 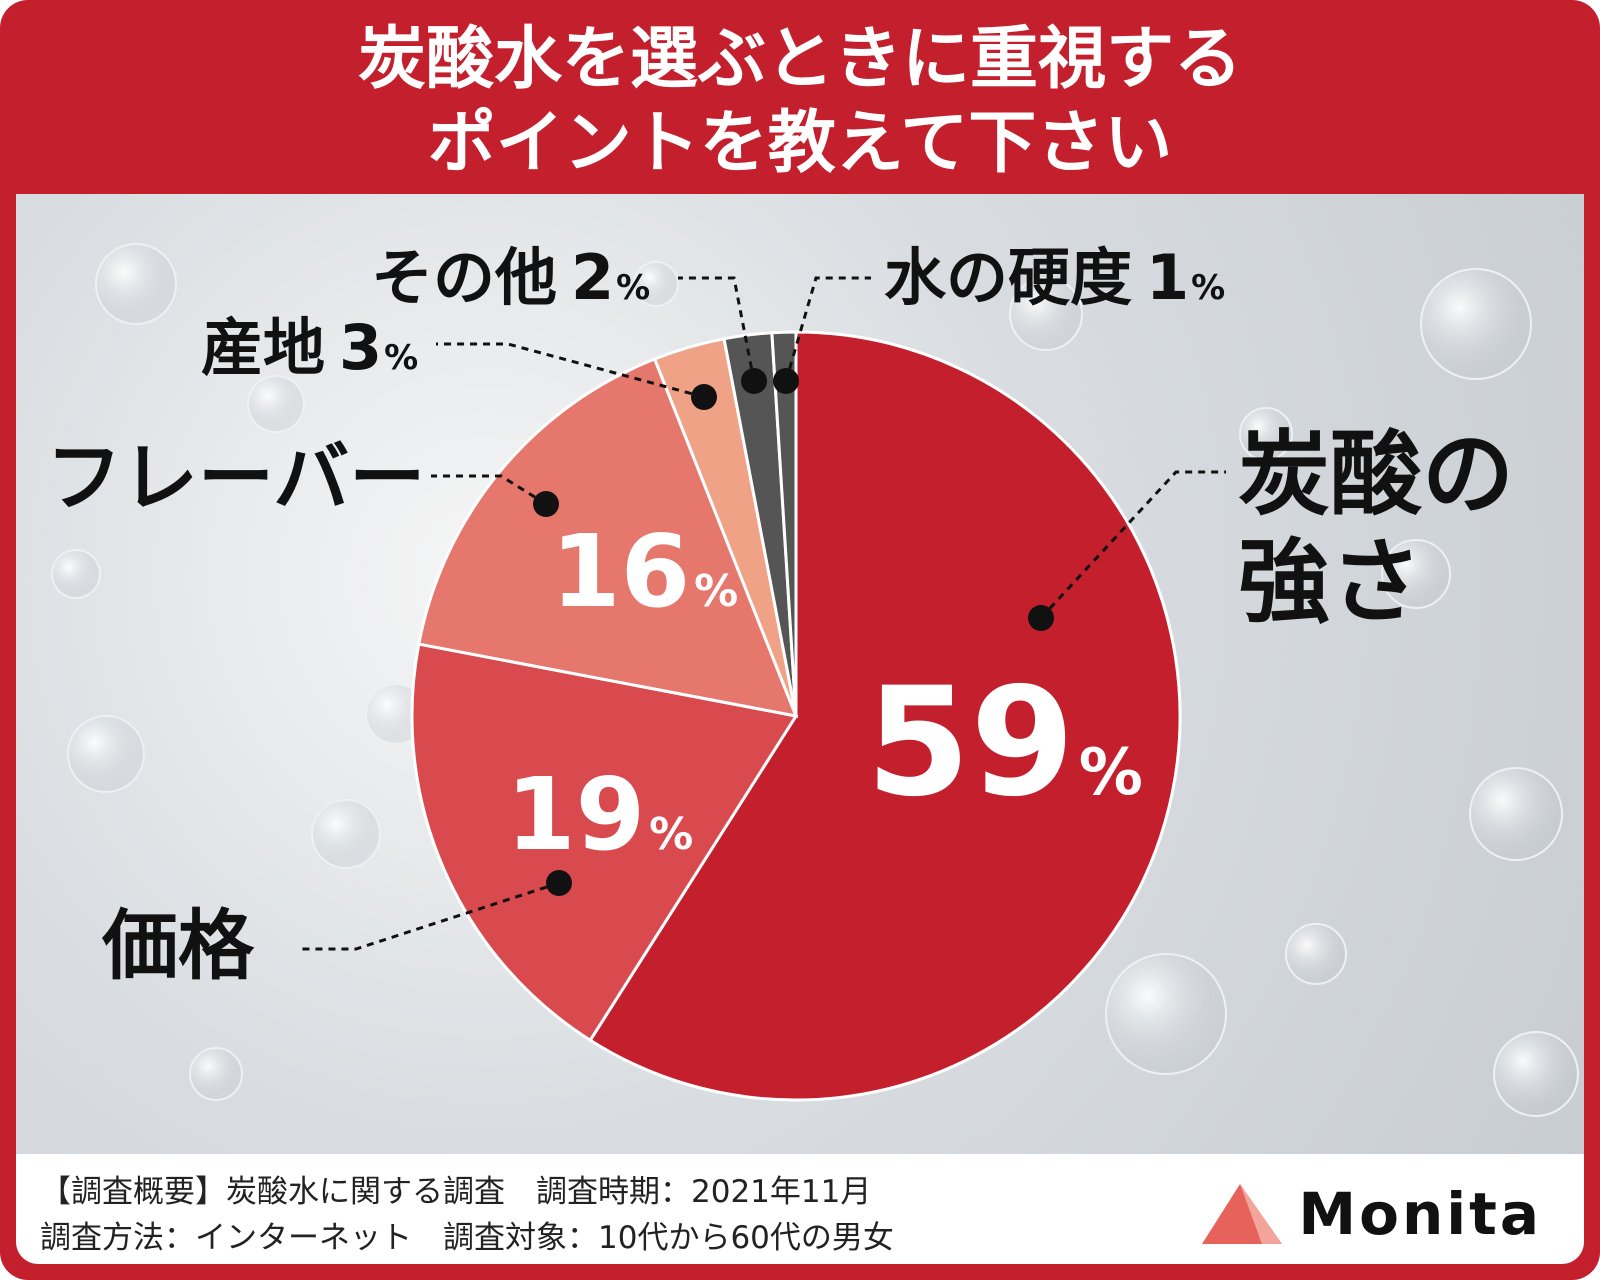 What do you see at coordinates (546, 504) in the screenshot?
I see `leader-dot-flavor` at bounding box center [546, 504].